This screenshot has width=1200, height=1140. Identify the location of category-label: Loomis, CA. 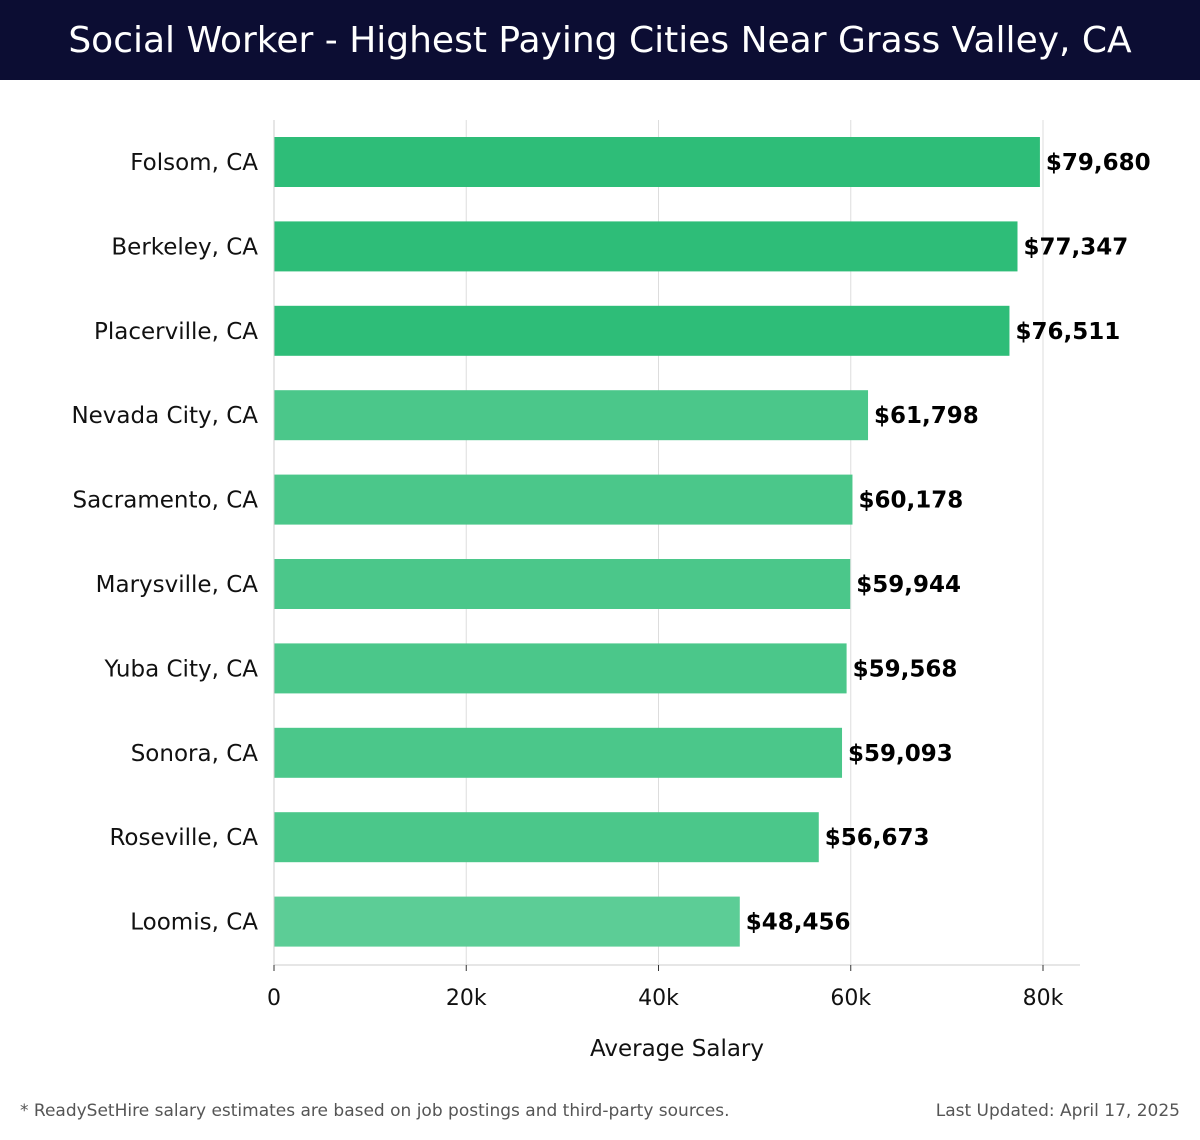
(194, 923).